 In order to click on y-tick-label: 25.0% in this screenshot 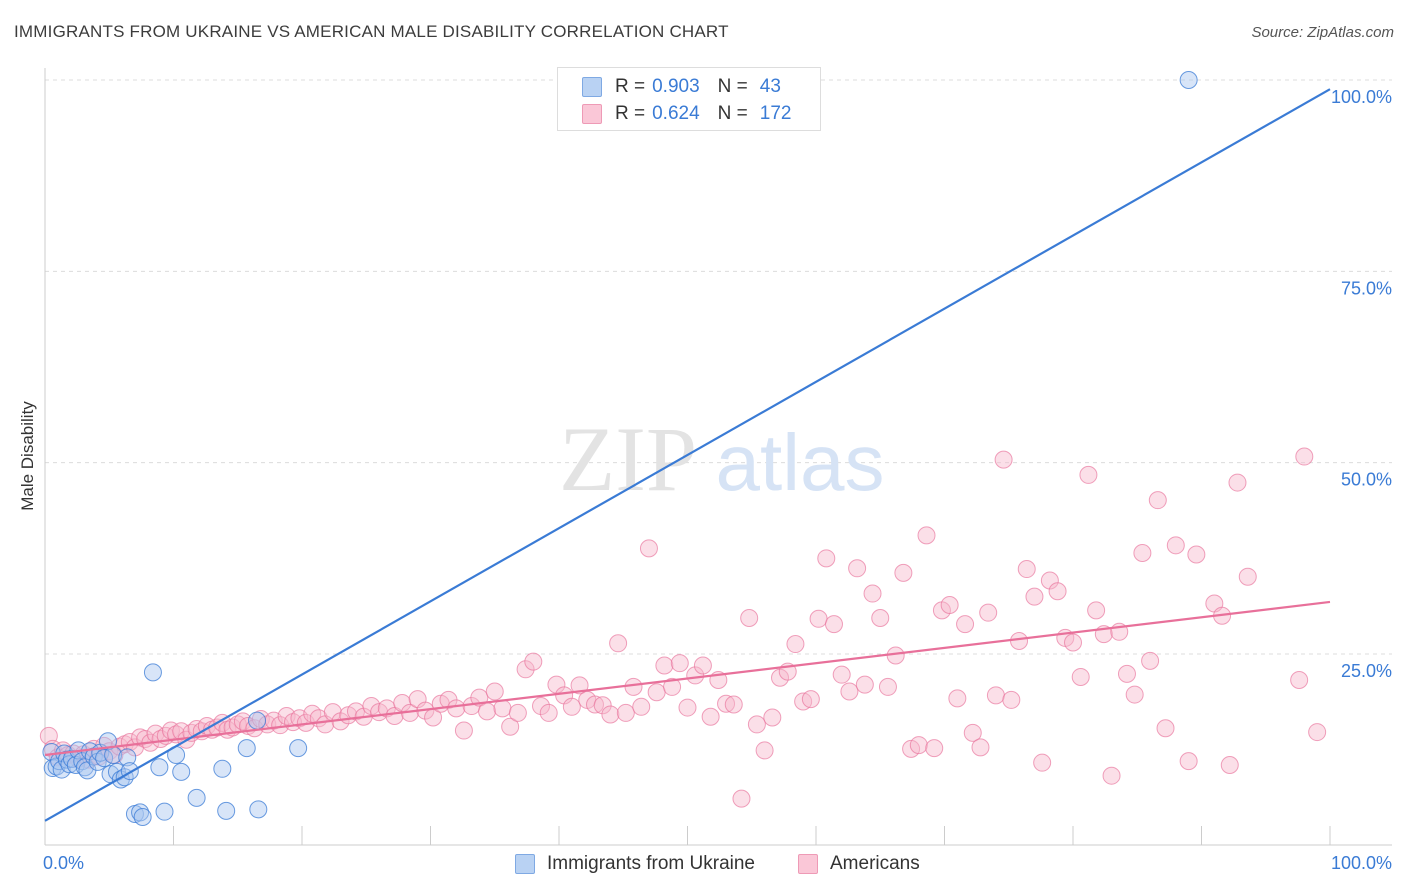, I will do `click(1366, 671)`.